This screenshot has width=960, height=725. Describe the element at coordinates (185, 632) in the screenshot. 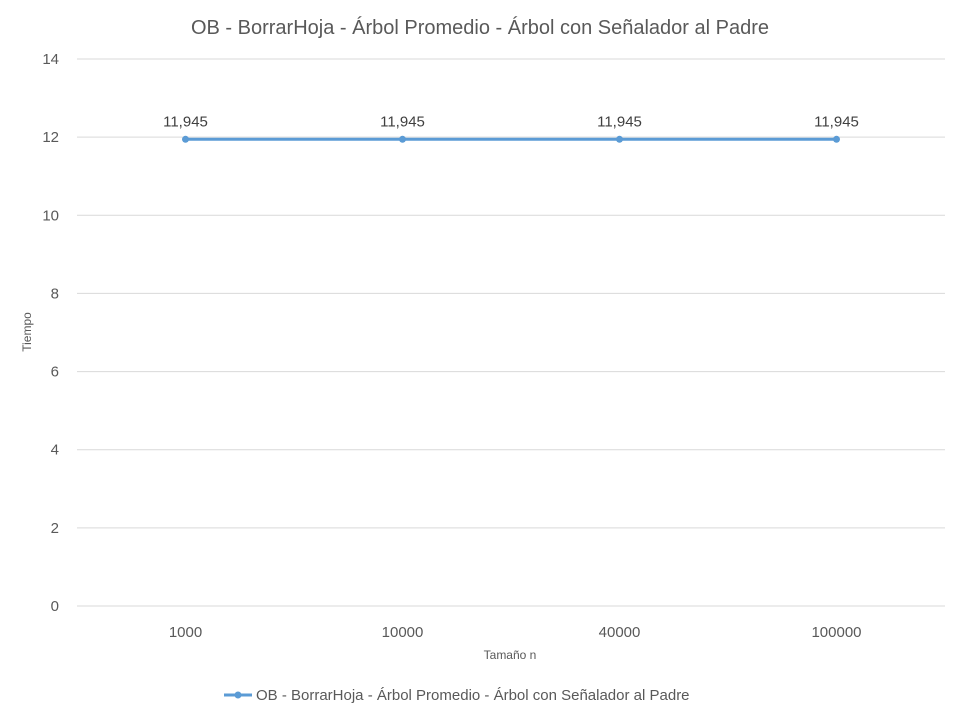

I see `x-tick-label: 1000` at that location.